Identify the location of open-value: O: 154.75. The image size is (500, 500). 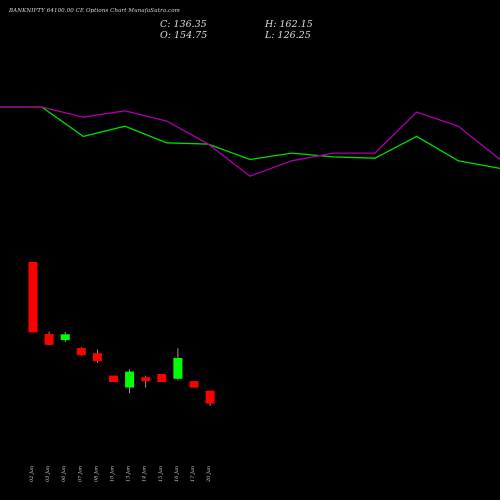
(184, 35).